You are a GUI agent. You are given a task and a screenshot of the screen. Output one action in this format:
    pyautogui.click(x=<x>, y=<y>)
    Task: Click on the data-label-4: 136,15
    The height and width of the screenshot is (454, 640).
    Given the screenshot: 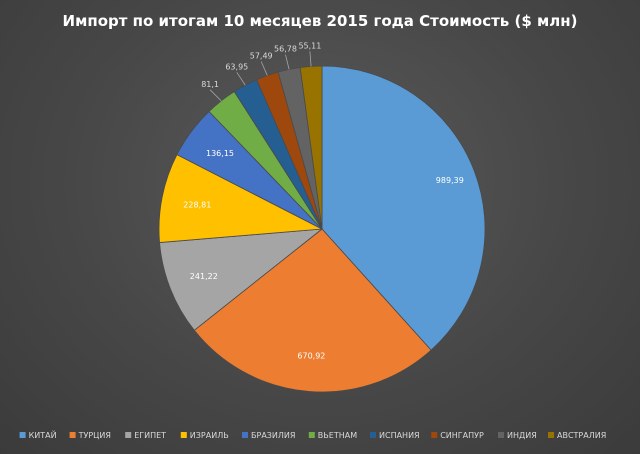 What is the action you would take?
    pyautogui.click(x=220, y=153)
    